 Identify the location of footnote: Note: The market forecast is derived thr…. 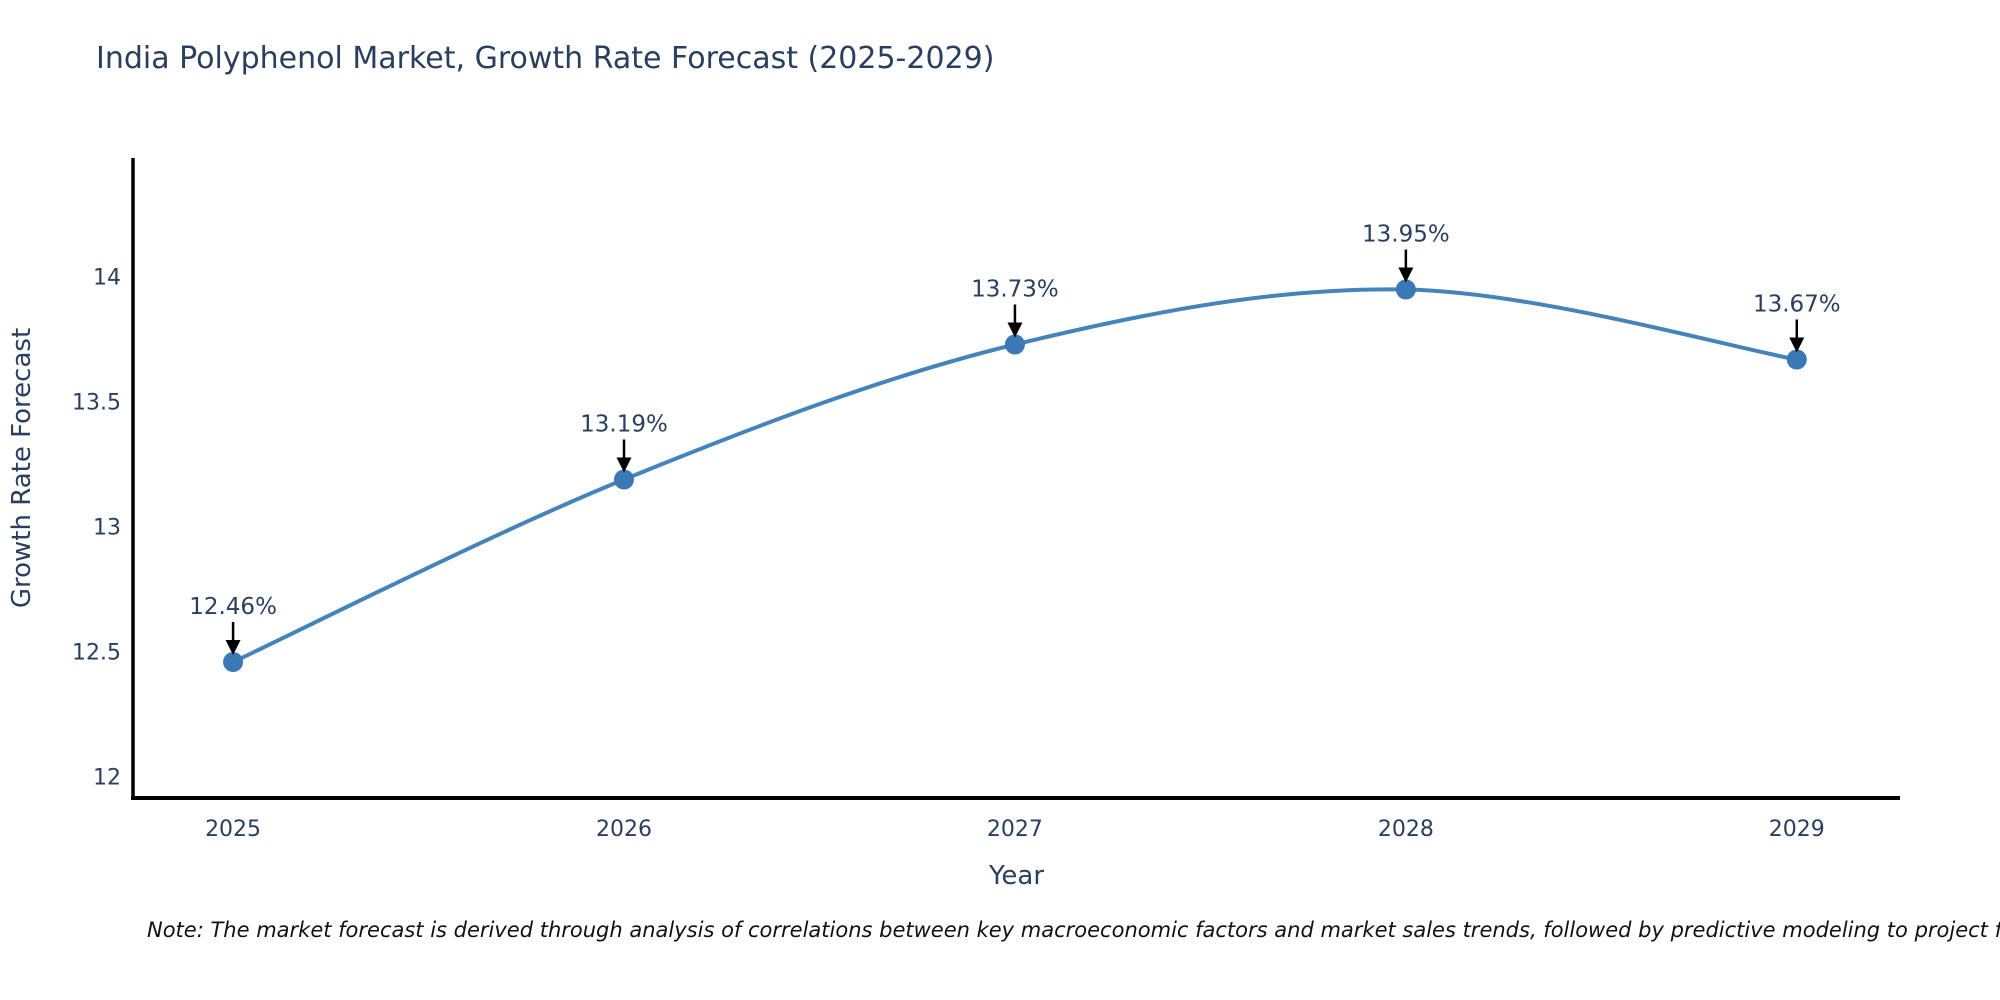
(1073, 930).